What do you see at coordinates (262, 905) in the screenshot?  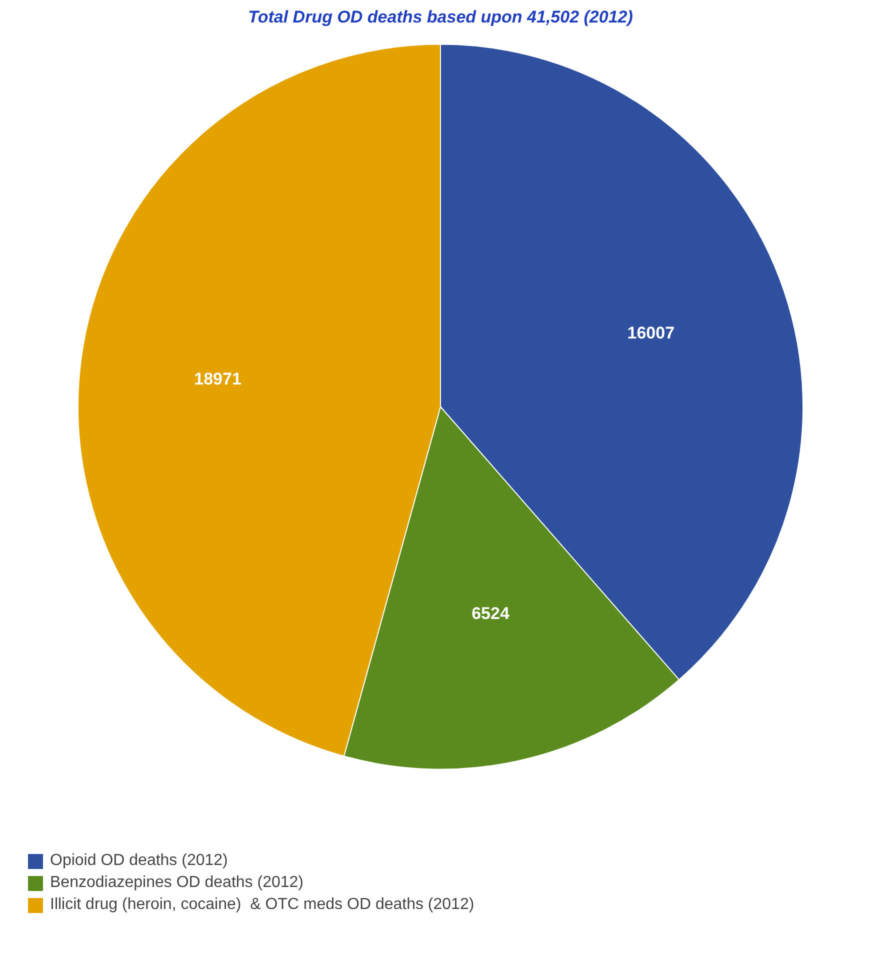 I see `legend-label: Illicit drug (heroin, cocaine) & OTC meds OD deaths (2012)` at bounding box center [262, 905].